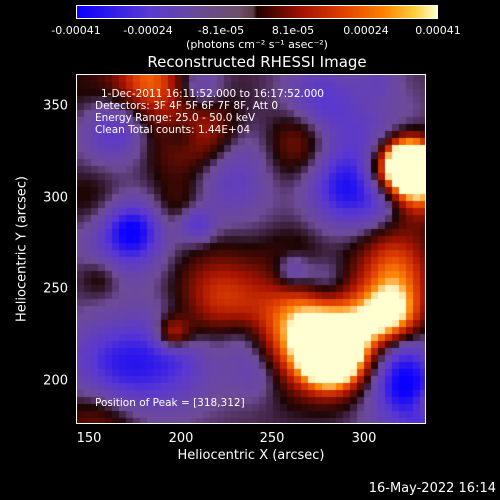 This screenshot has width=500, height=500. What do you see at coordinates (55, 198) in the screenshot?
I see `y-tick: 300` at bounding box center [55, 198].